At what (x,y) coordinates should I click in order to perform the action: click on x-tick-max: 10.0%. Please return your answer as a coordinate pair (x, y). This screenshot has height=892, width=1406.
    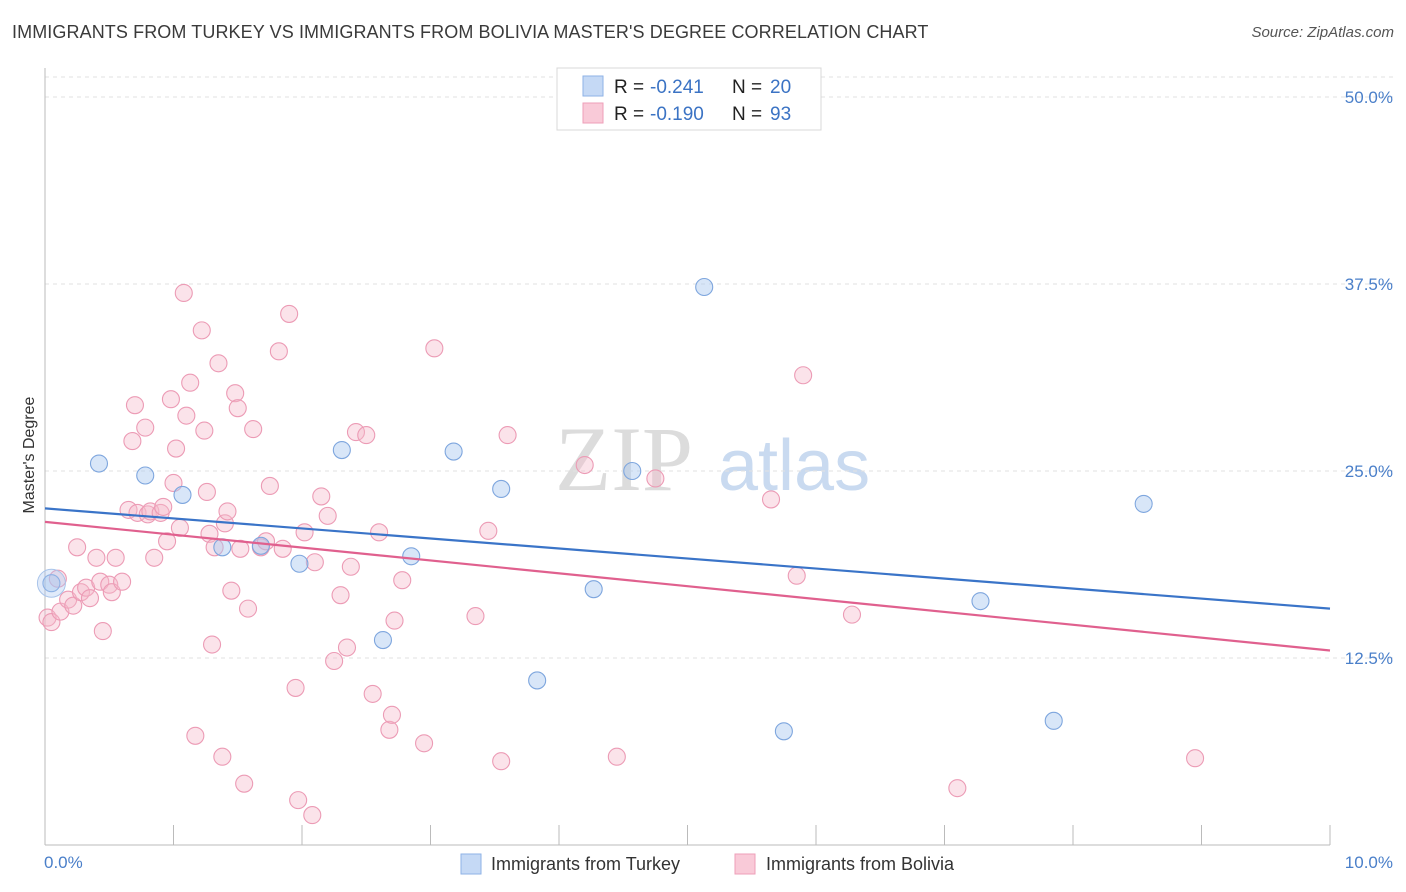
    Looking at the image, I should click on (1369, 862).